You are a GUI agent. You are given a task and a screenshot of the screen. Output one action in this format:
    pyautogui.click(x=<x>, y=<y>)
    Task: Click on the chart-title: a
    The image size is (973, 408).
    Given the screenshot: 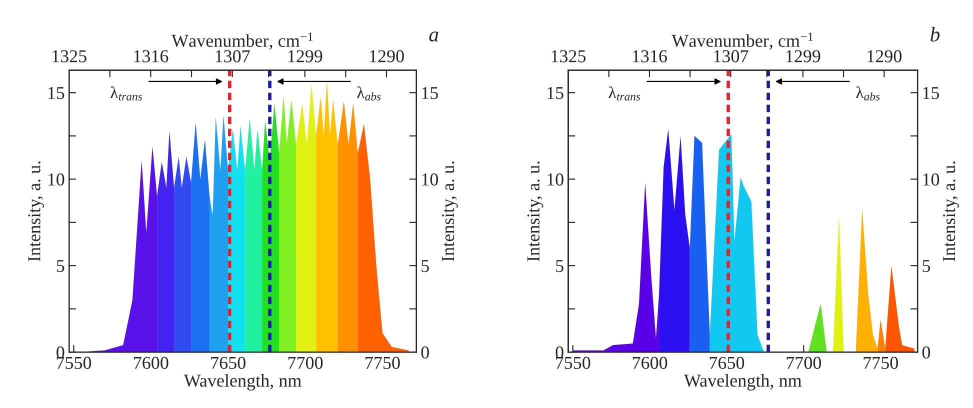 What is the action you would take?
    pyautogui.click(x=433, y=37)
    